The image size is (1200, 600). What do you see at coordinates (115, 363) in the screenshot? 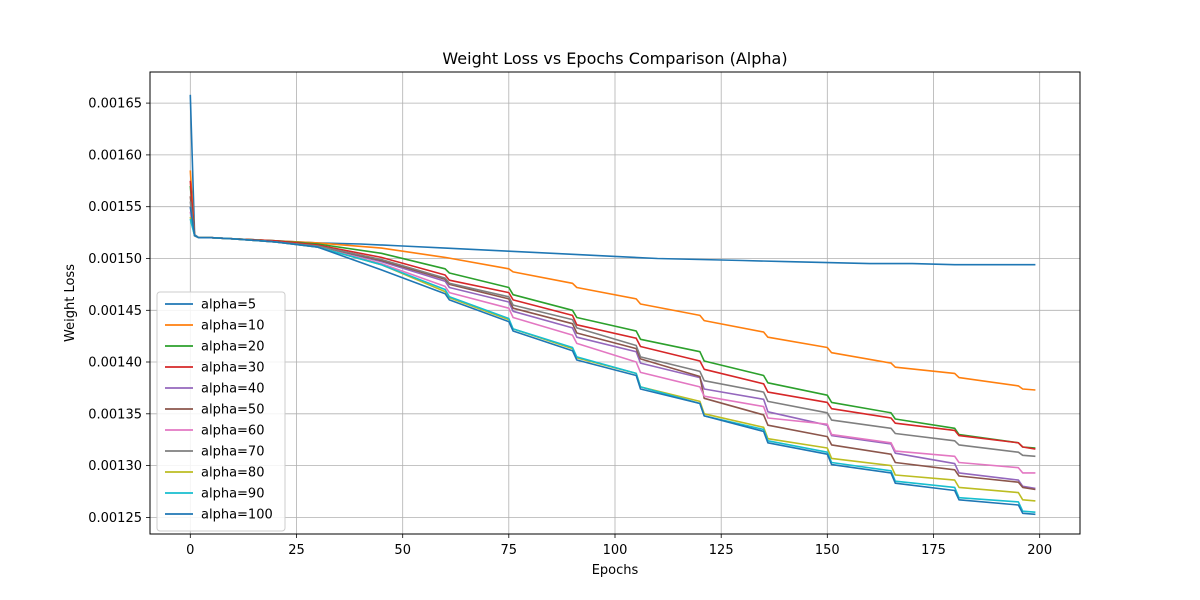
I see `y-tick-label: 0.00140` at bounding box center [115, 363].